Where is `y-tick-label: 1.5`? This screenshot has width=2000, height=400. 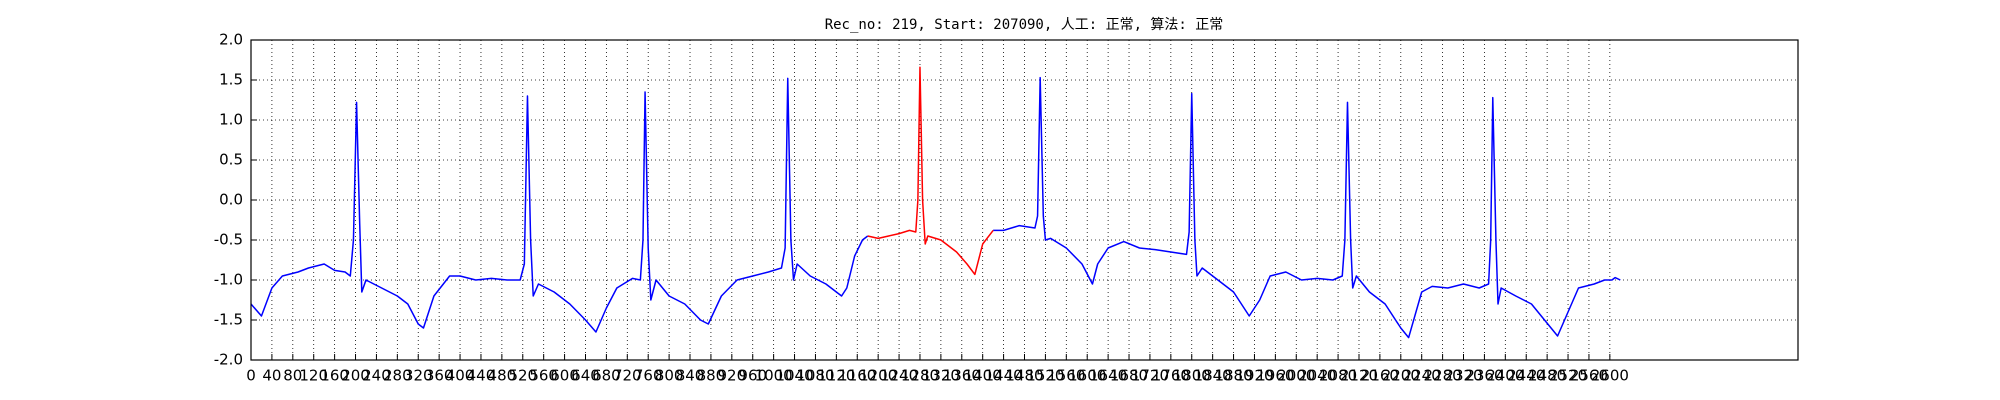 y-tick-label: 1.5 is located at coordinates (231, 80).